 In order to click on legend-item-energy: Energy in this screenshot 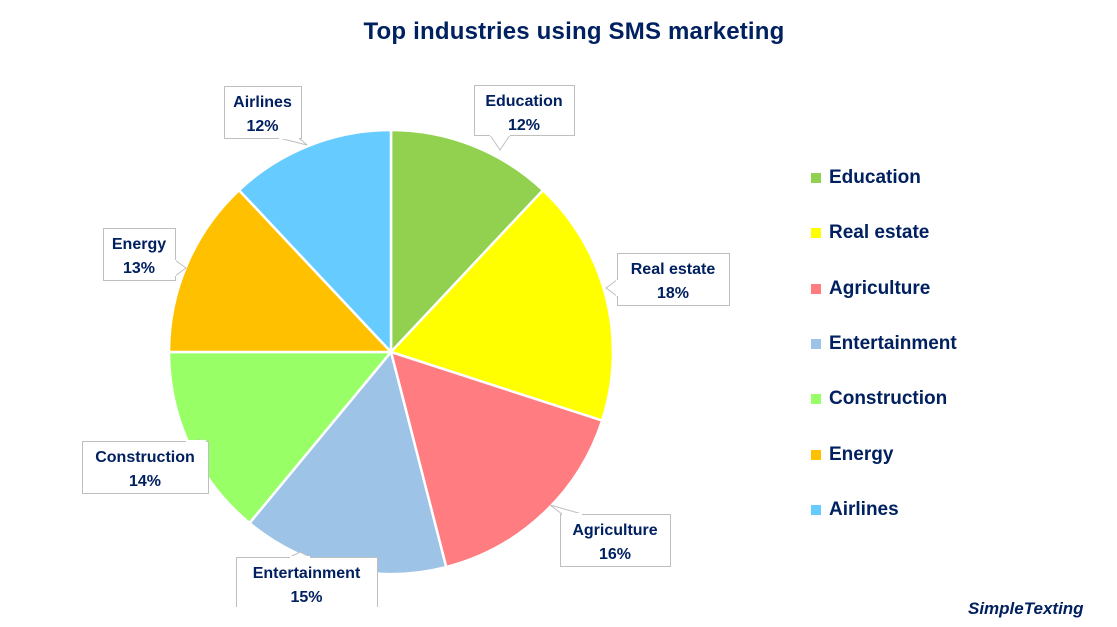, I will do `click(852, 455)`.